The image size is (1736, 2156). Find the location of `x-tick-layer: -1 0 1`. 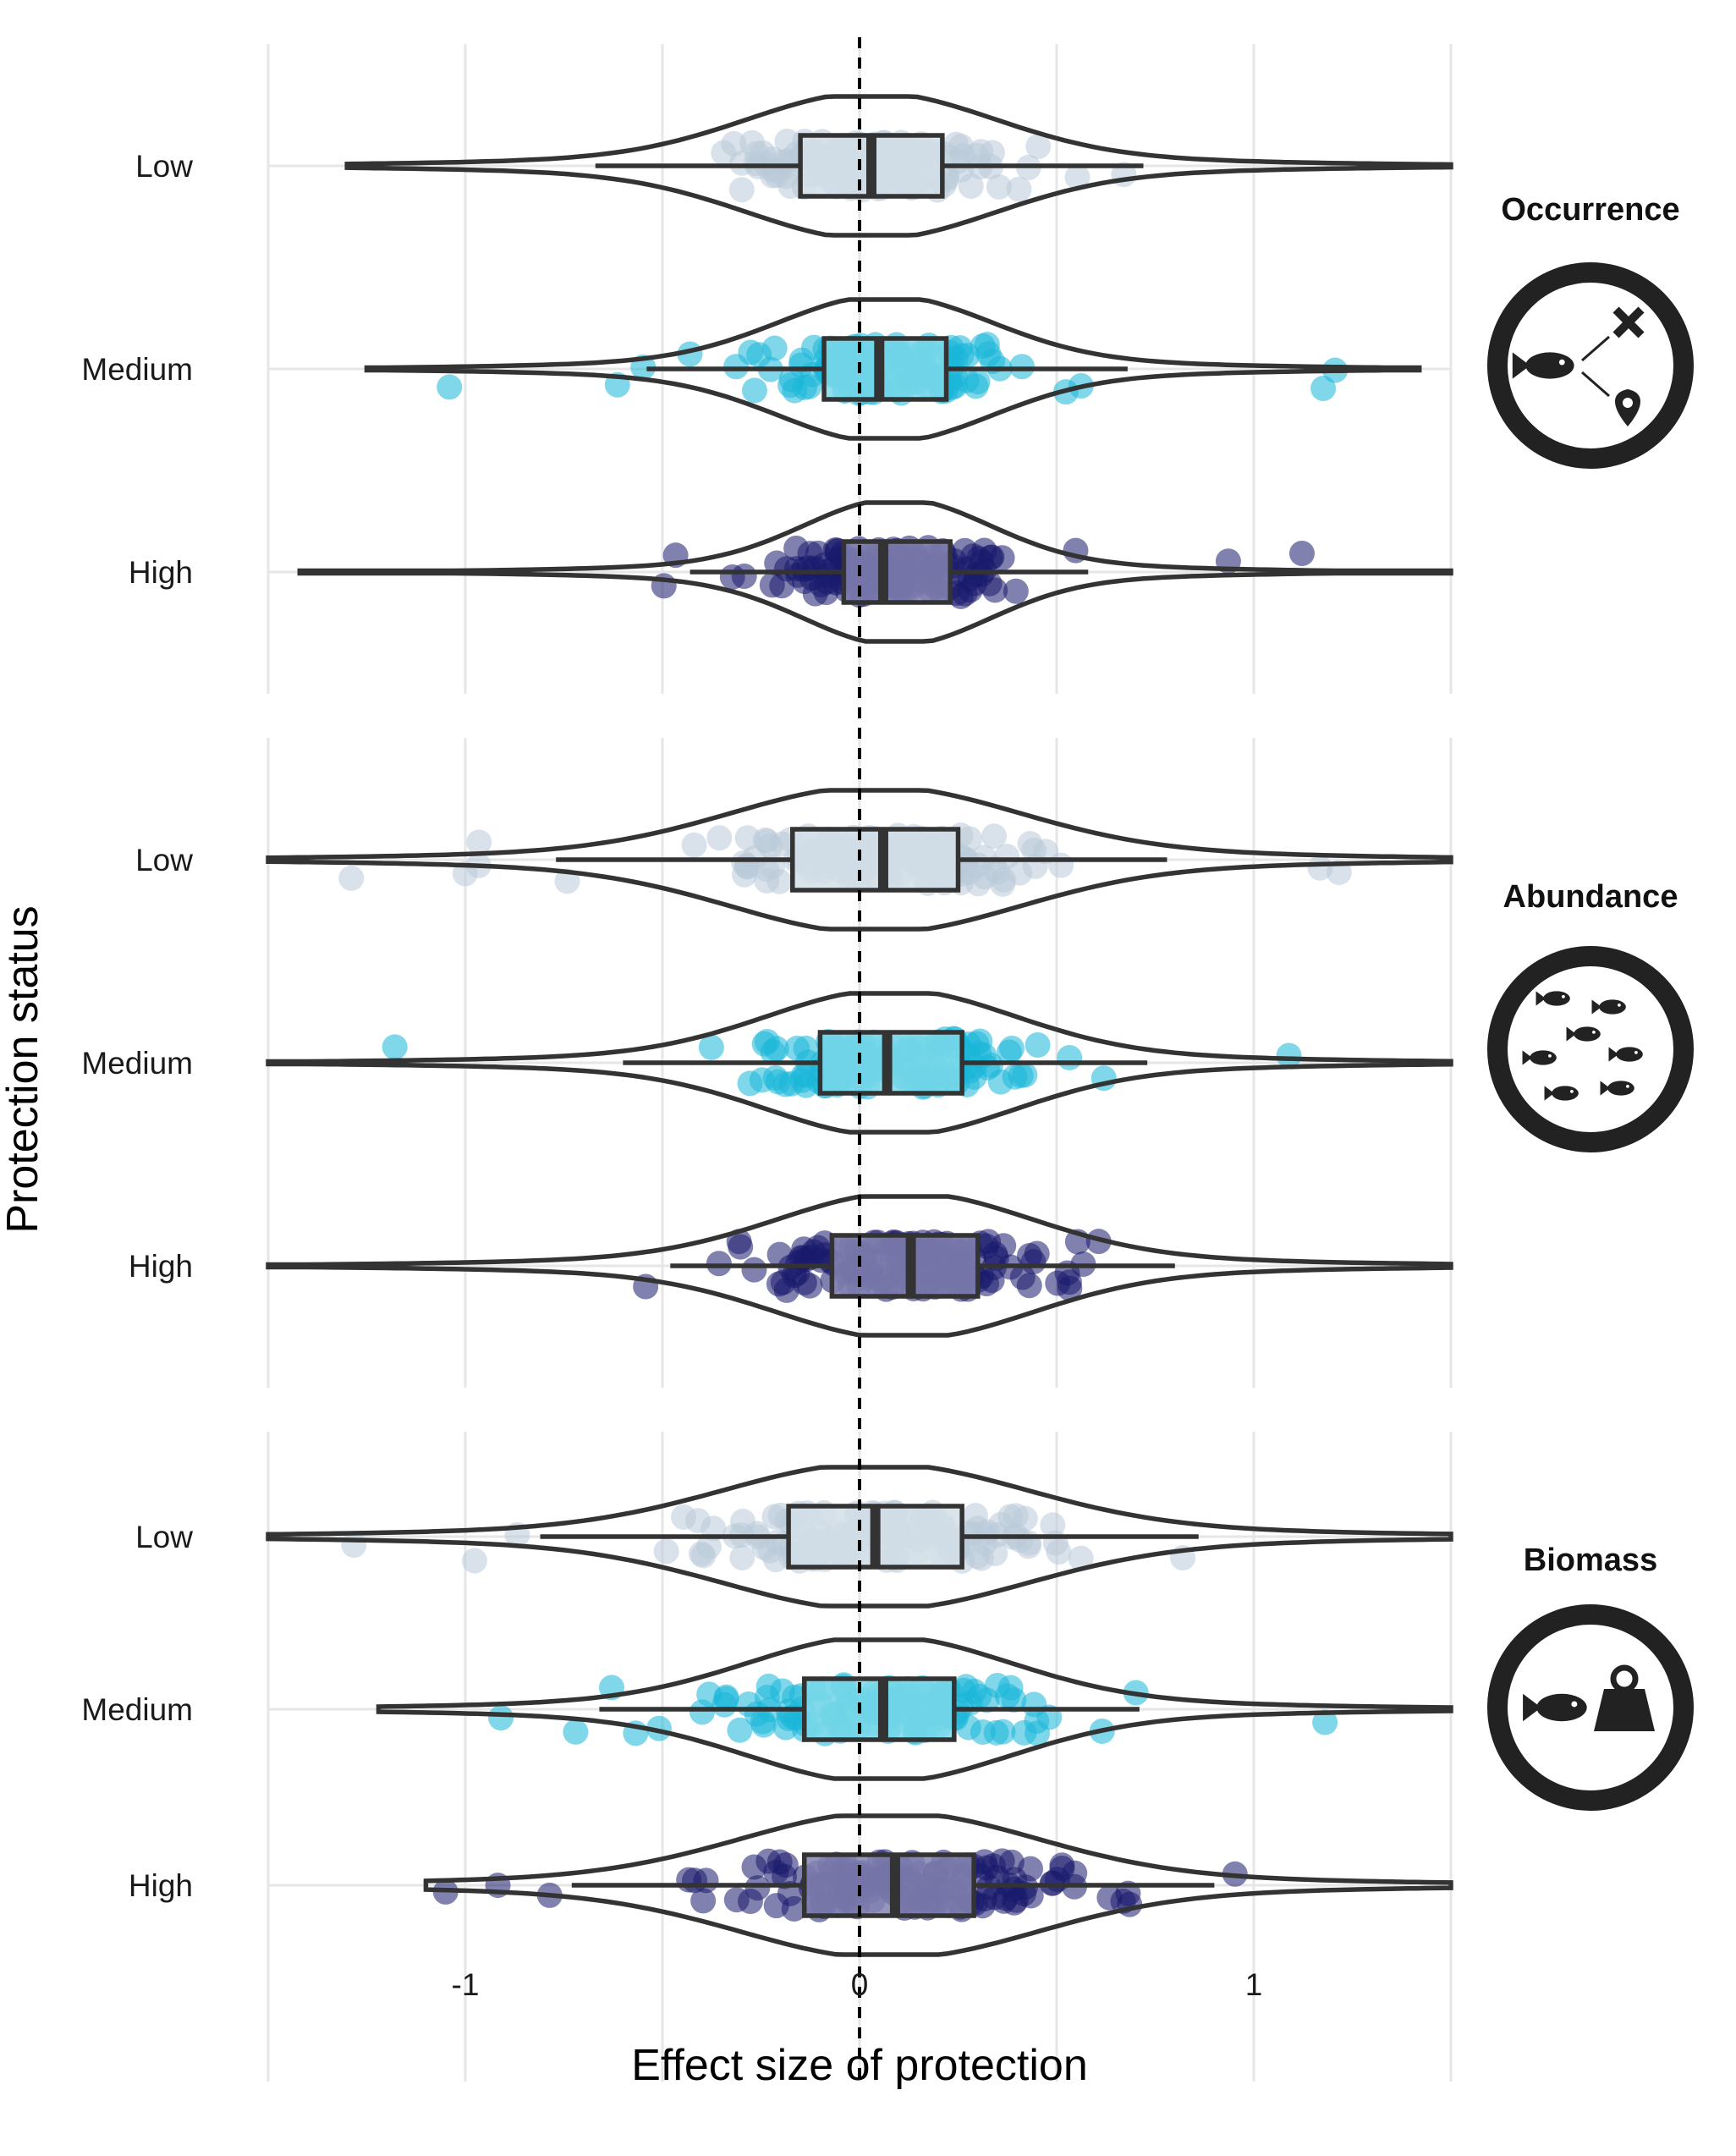

x-tick-layer: -1 0 1 is located at coordinates (857, 1985).